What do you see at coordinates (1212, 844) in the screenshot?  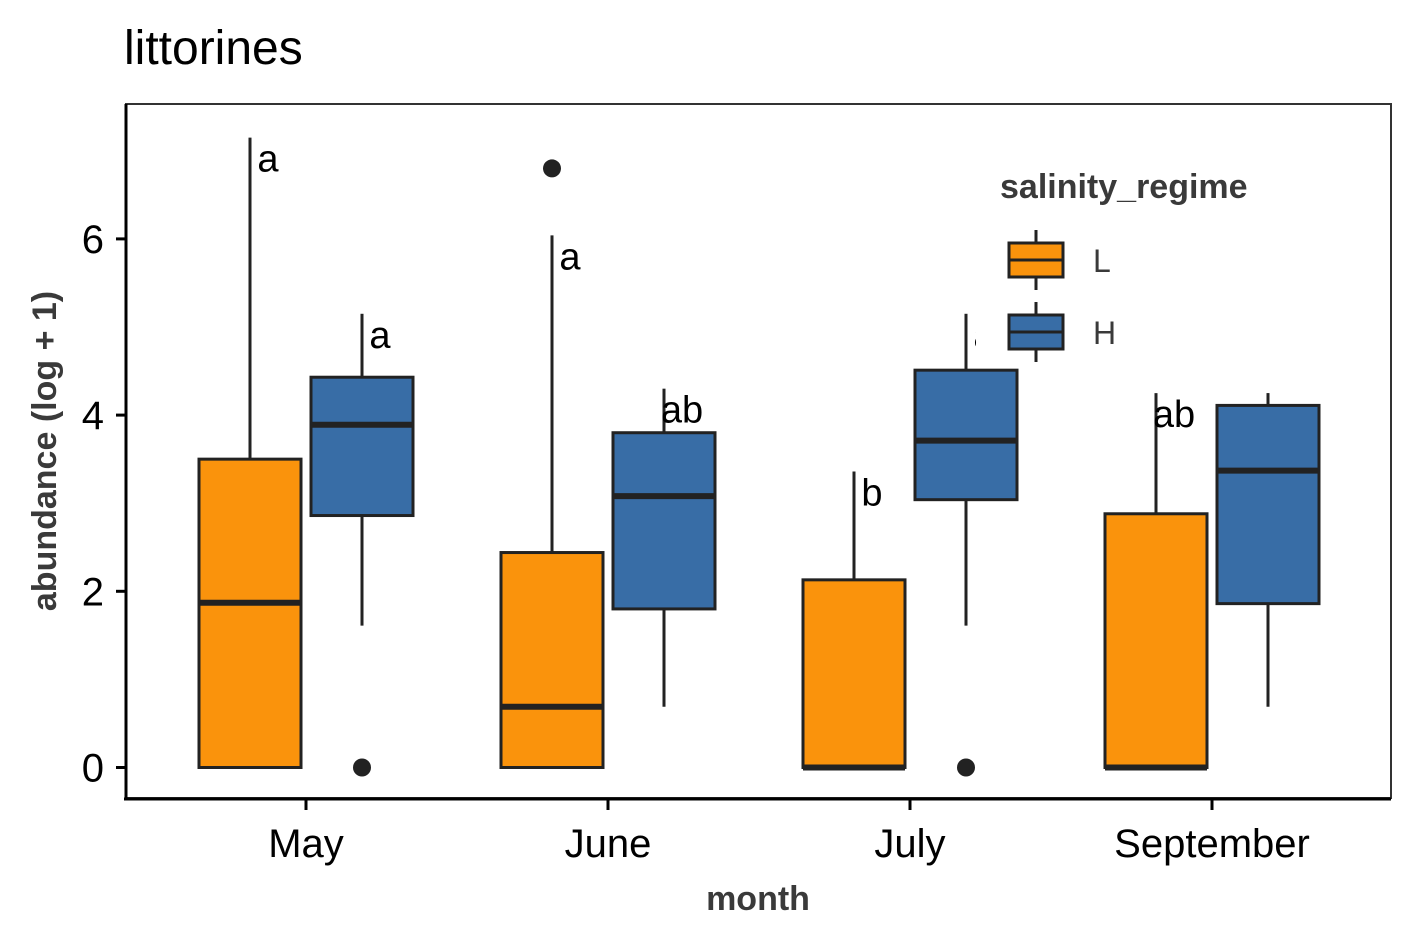 I see `x-tick-label-september: September` at bounding box center [1212, 844].